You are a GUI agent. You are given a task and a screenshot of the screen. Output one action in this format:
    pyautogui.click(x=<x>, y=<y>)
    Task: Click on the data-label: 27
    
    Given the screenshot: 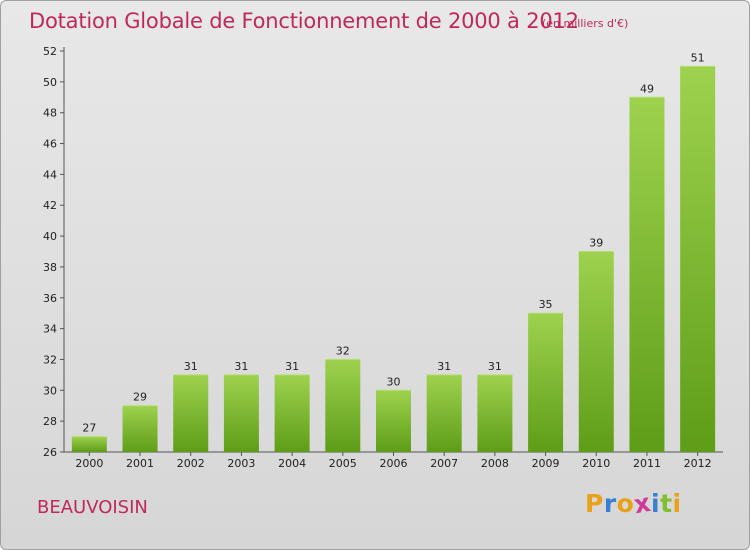 What is the action you would take?
    pyautogui.click(x=89, y=428)
    